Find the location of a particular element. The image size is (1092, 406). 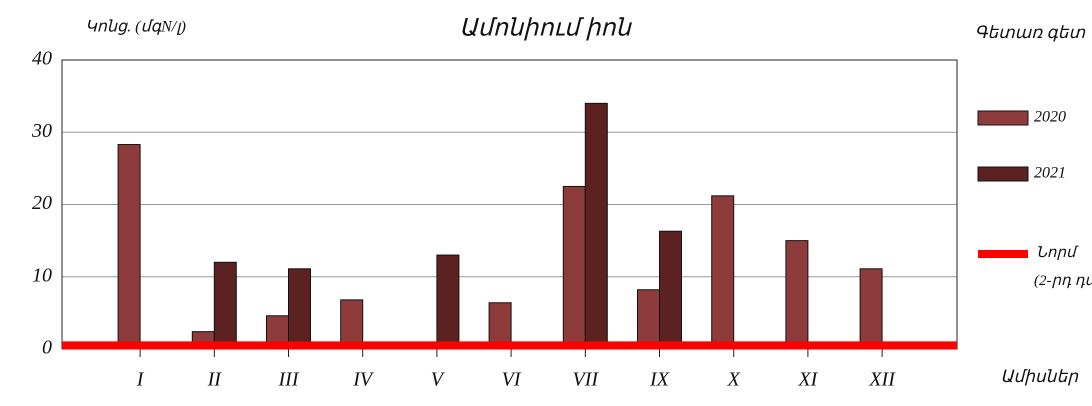

x-tick-label: IX is located at coordinates (659, 380).